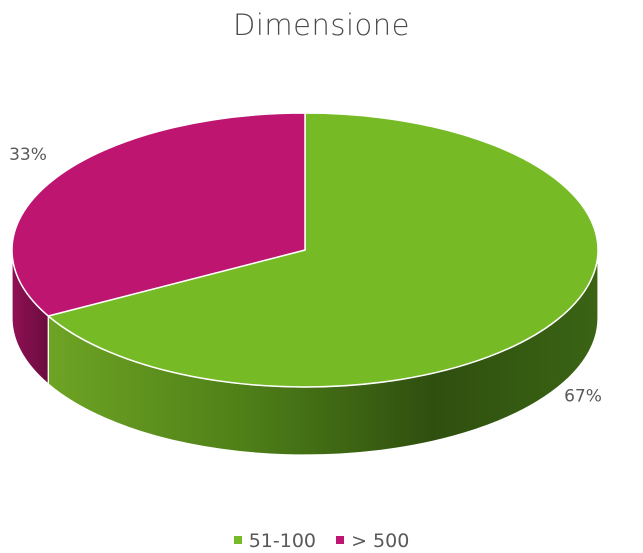 This screenshot has width=643, height=553. Describe the element at coordinates (583, 396) in the screenshot. I see `data-label-51-100: 67%` at that location.